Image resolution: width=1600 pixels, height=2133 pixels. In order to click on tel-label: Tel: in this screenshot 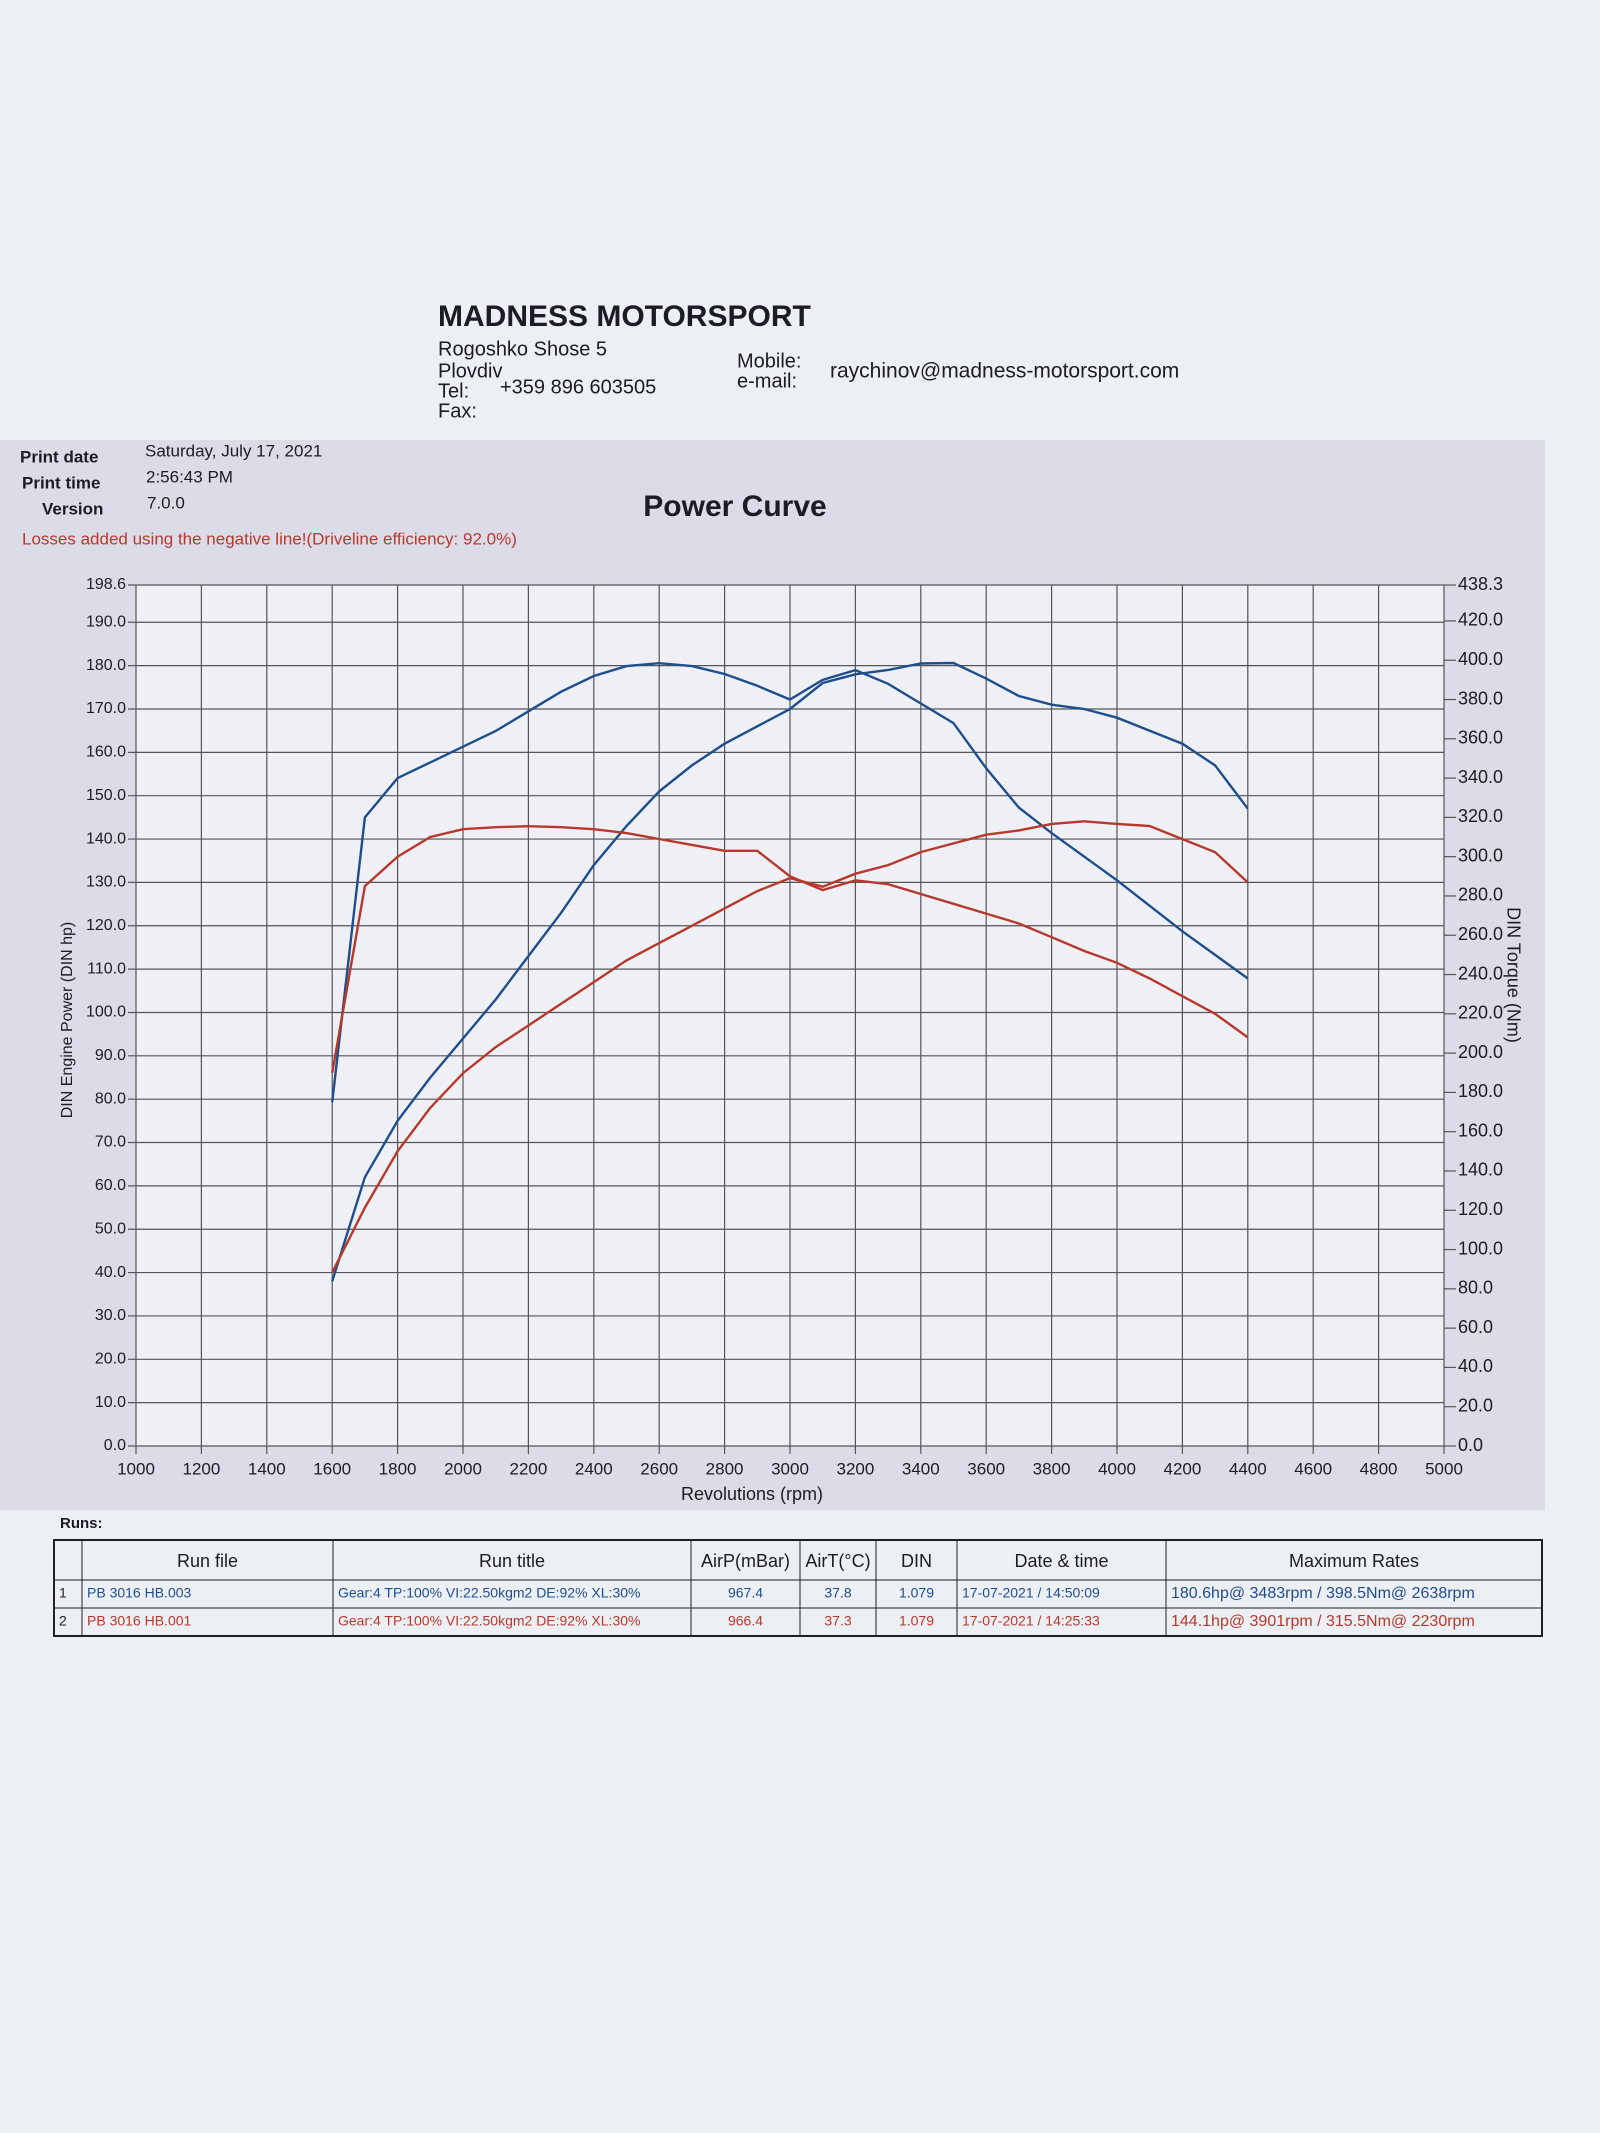, I will do `click(453, 391)`.